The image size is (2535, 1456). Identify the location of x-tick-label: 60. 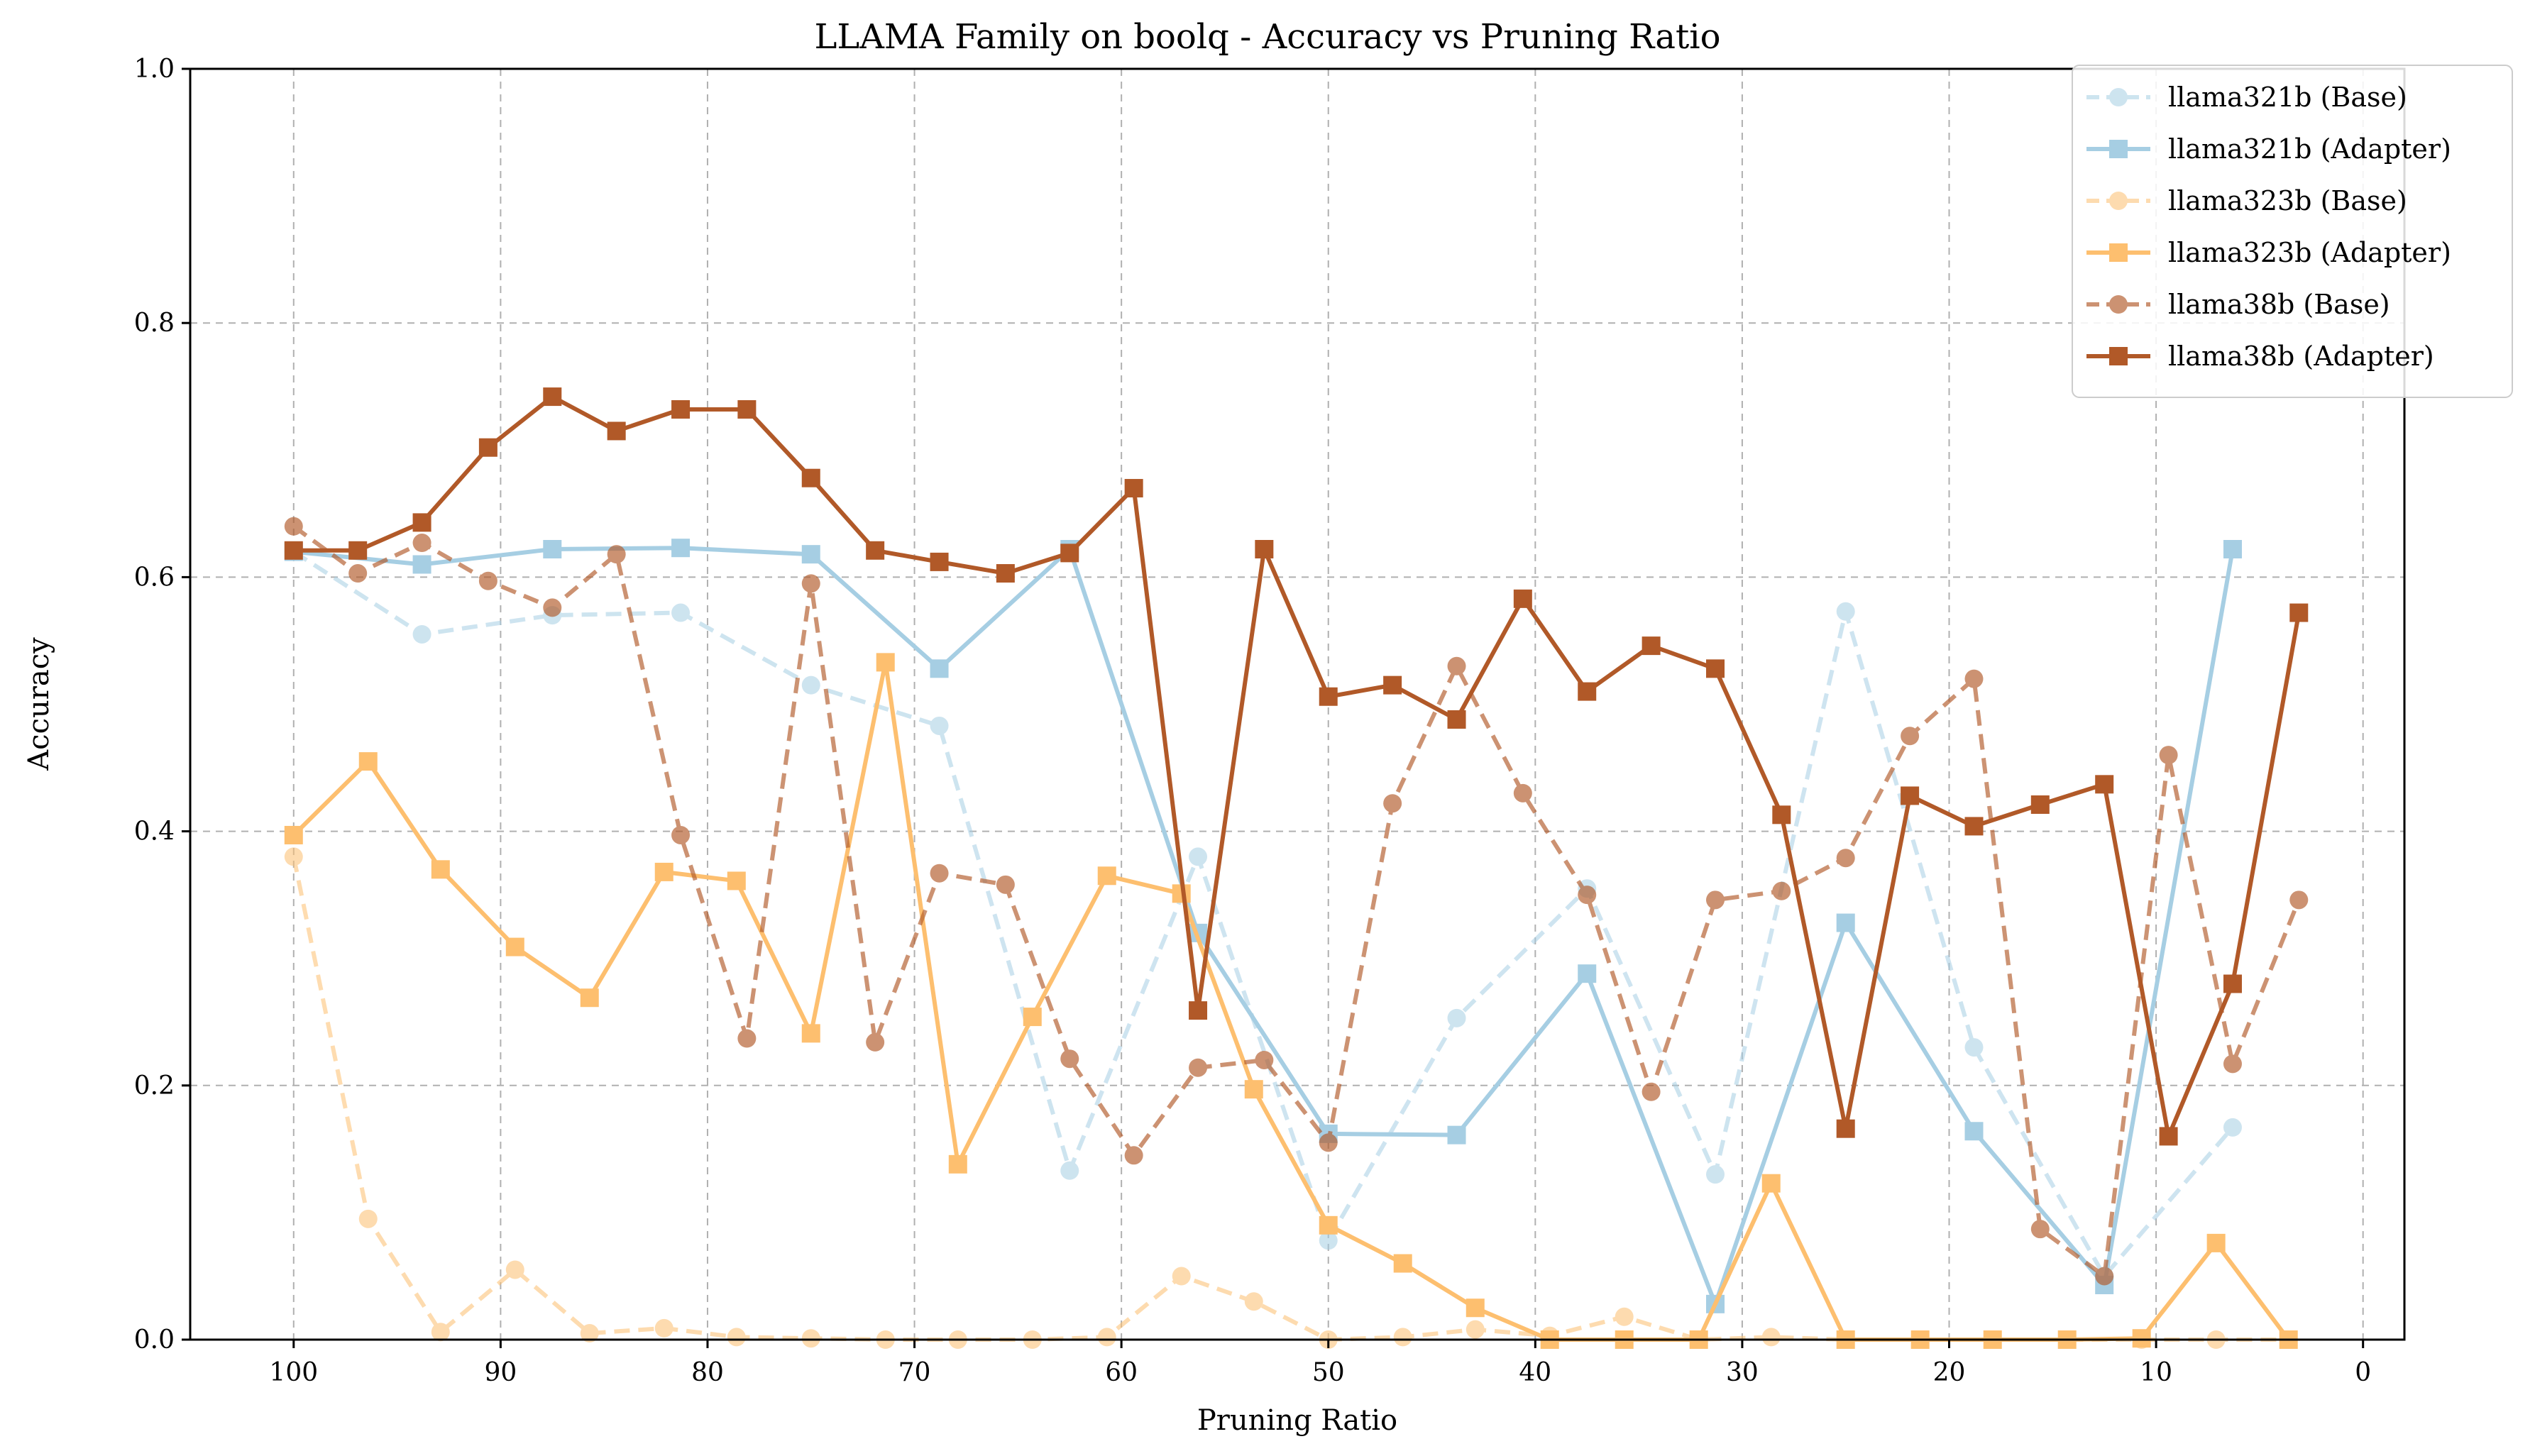
(1121, 1372).